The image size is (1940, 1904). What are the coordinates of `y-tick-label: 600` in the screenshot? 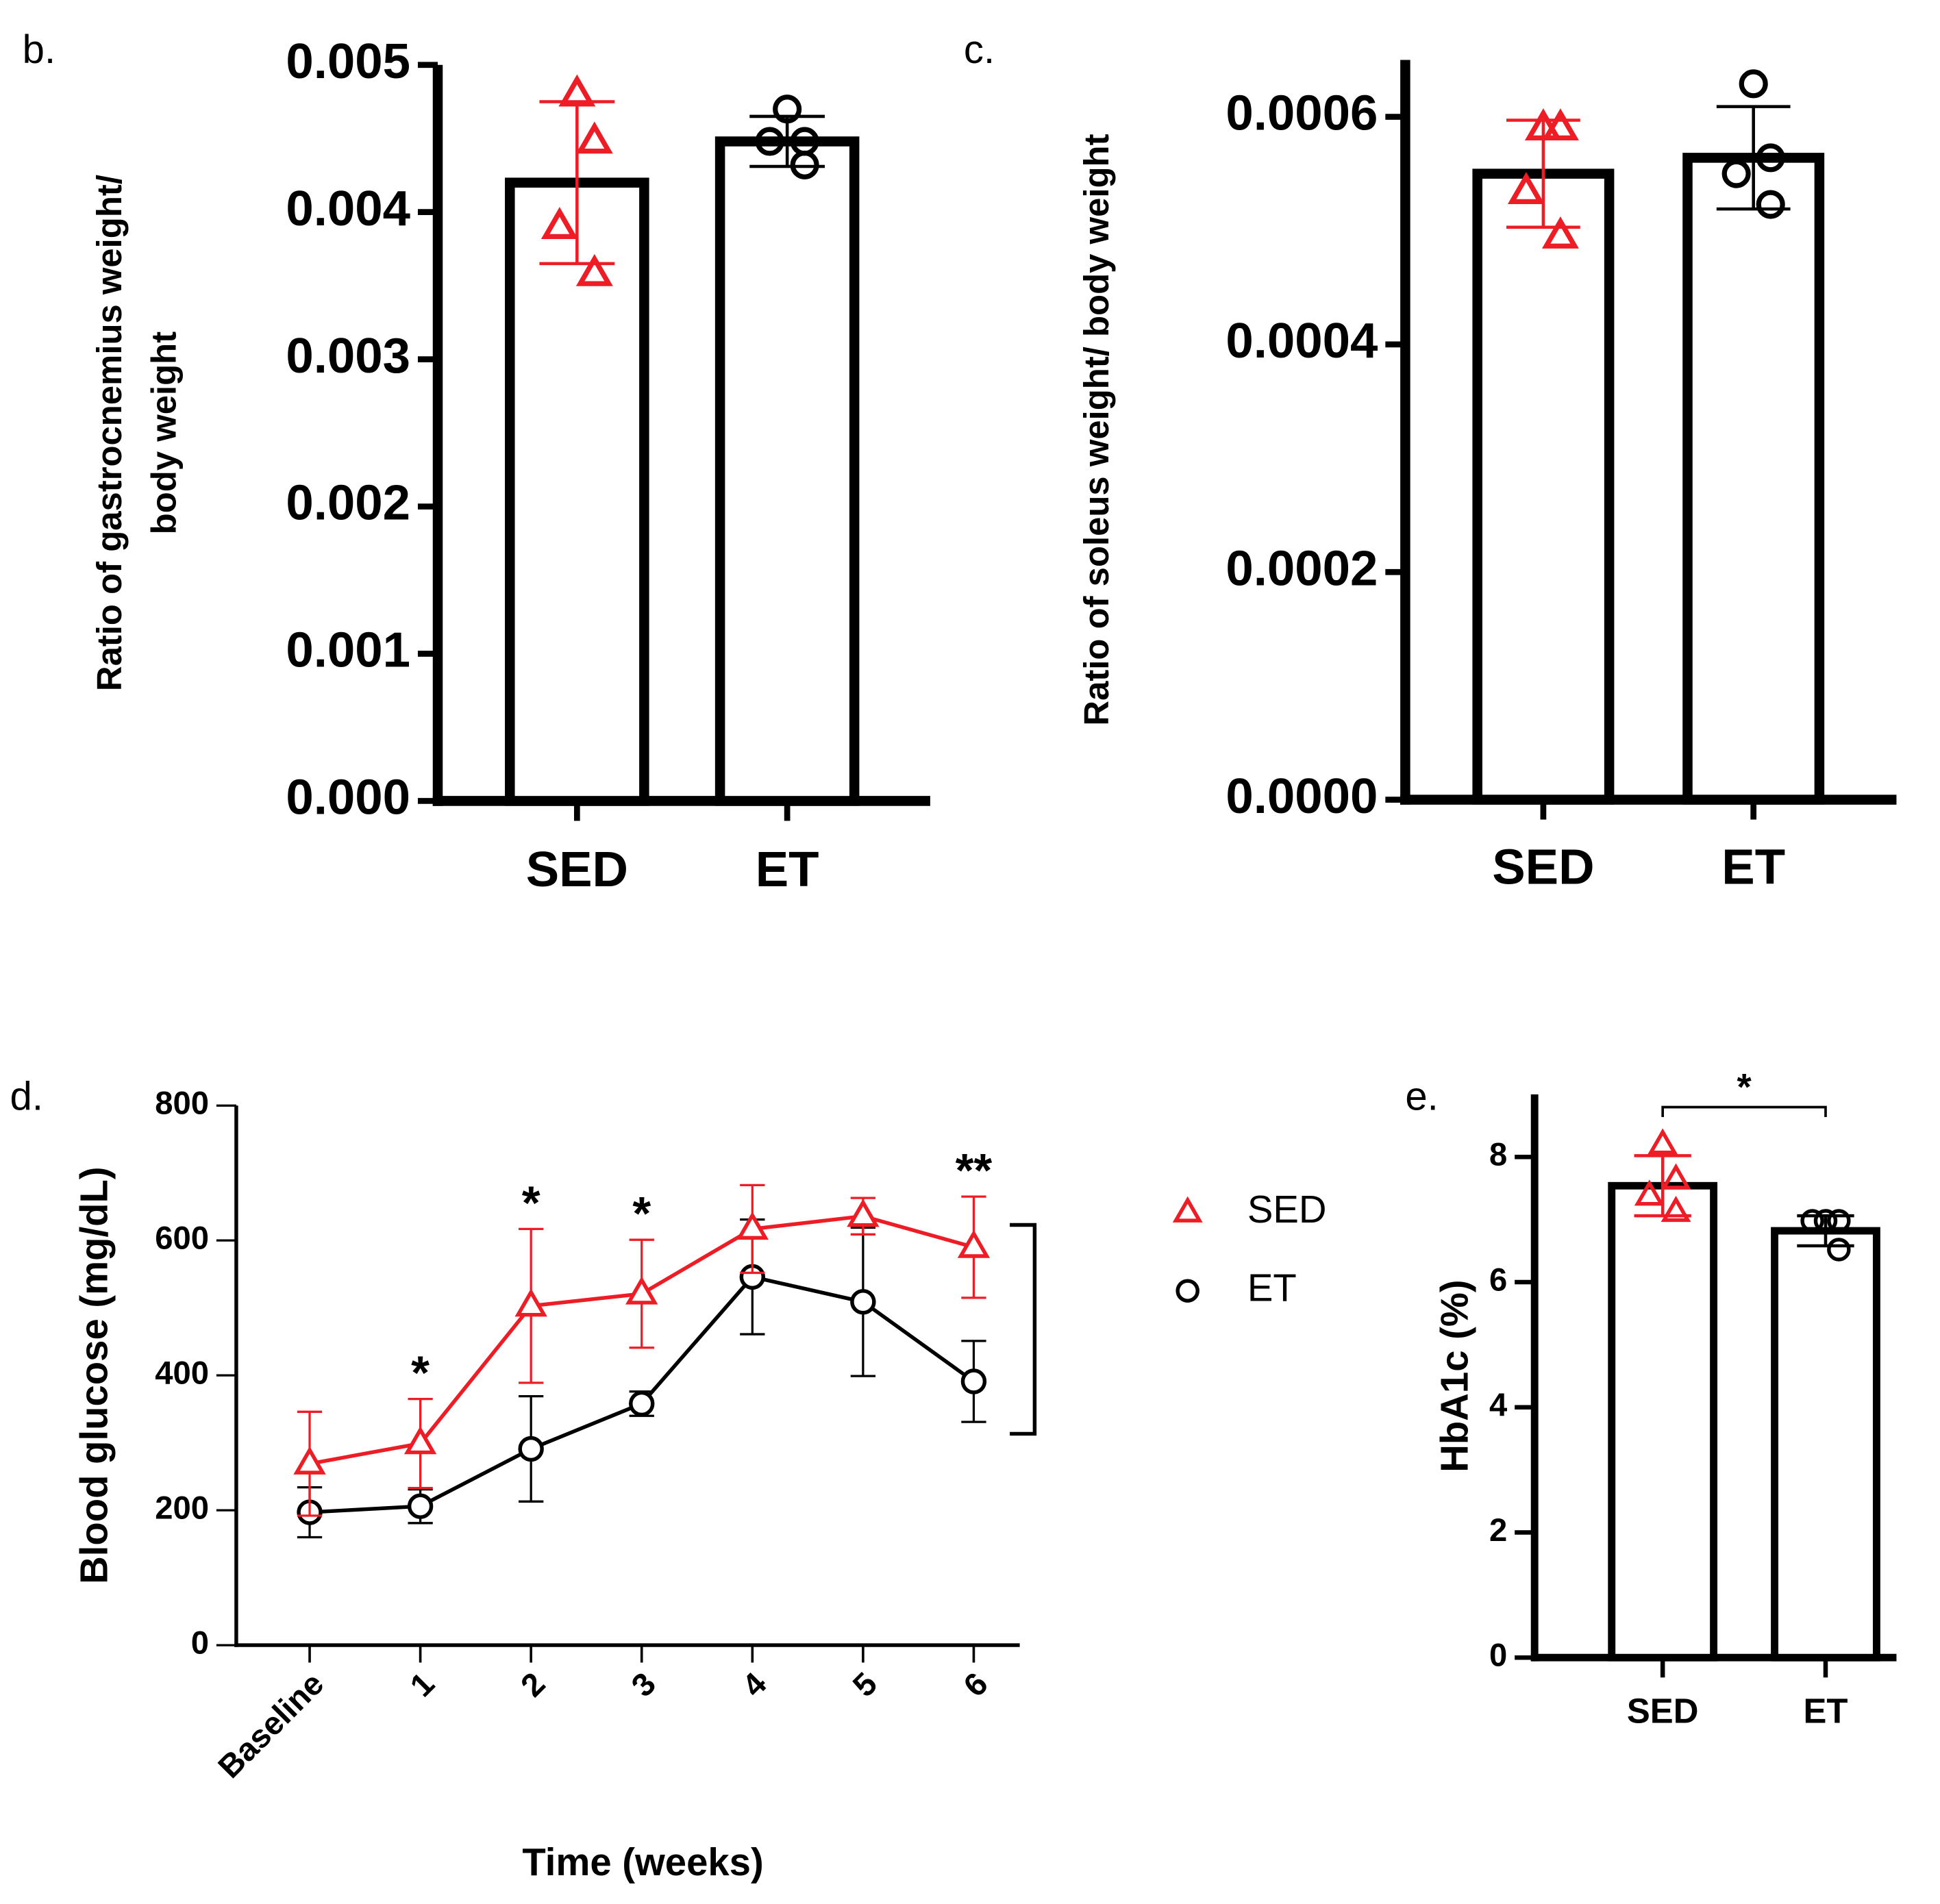 It's located at (182, 1238).